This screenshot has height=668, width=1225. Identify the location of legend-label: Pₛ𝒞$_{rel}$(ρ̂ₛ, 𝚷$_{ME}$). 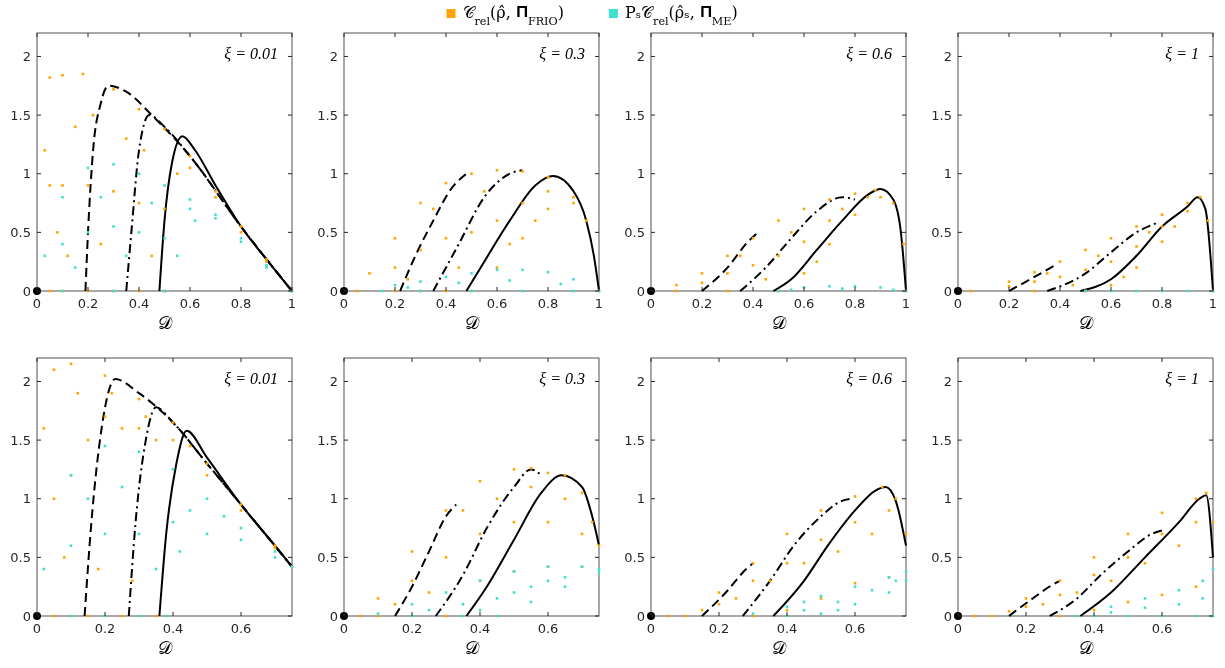
(681, 15).